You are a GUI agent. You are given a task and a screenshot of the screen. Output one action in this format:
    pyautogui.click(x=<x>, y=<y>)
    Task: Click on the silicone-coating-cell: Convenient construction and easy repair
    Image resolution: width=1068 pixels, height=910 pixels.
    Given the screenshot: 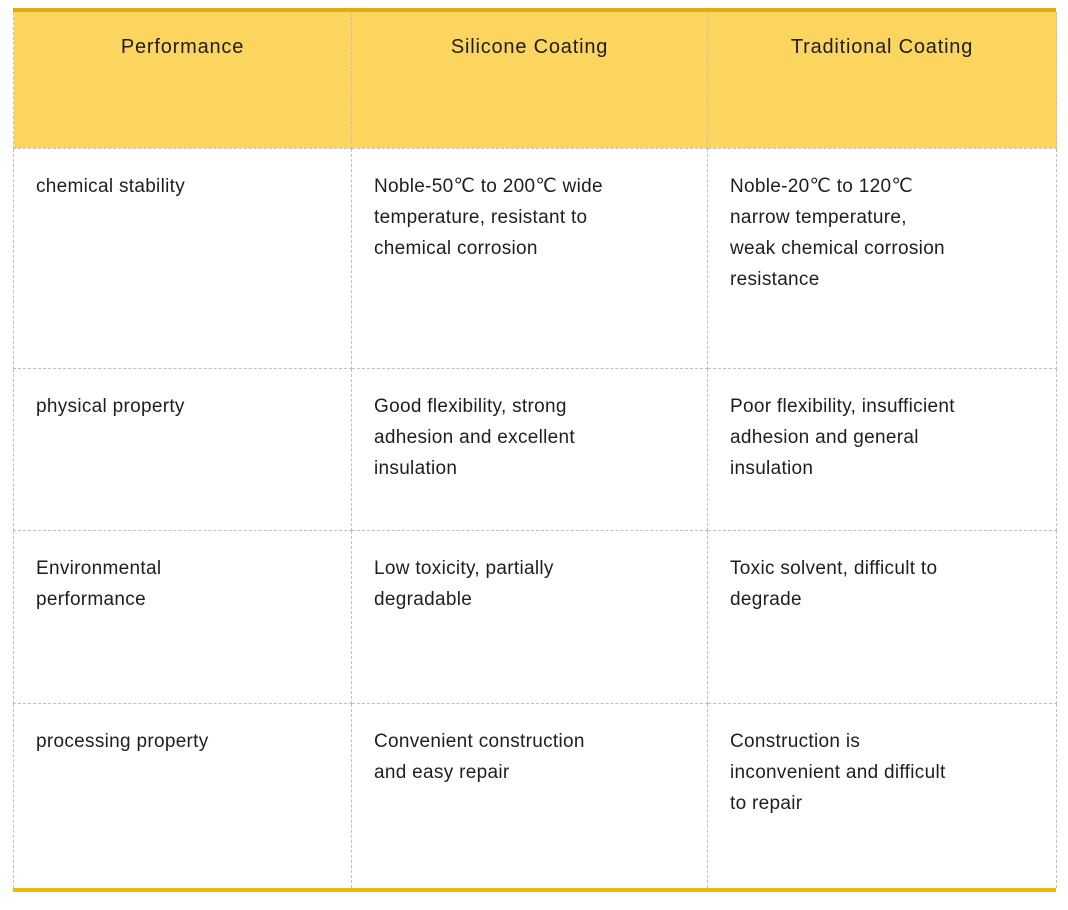 What is the action you would take?
    pyautogui.click(x=529, y=795)
    